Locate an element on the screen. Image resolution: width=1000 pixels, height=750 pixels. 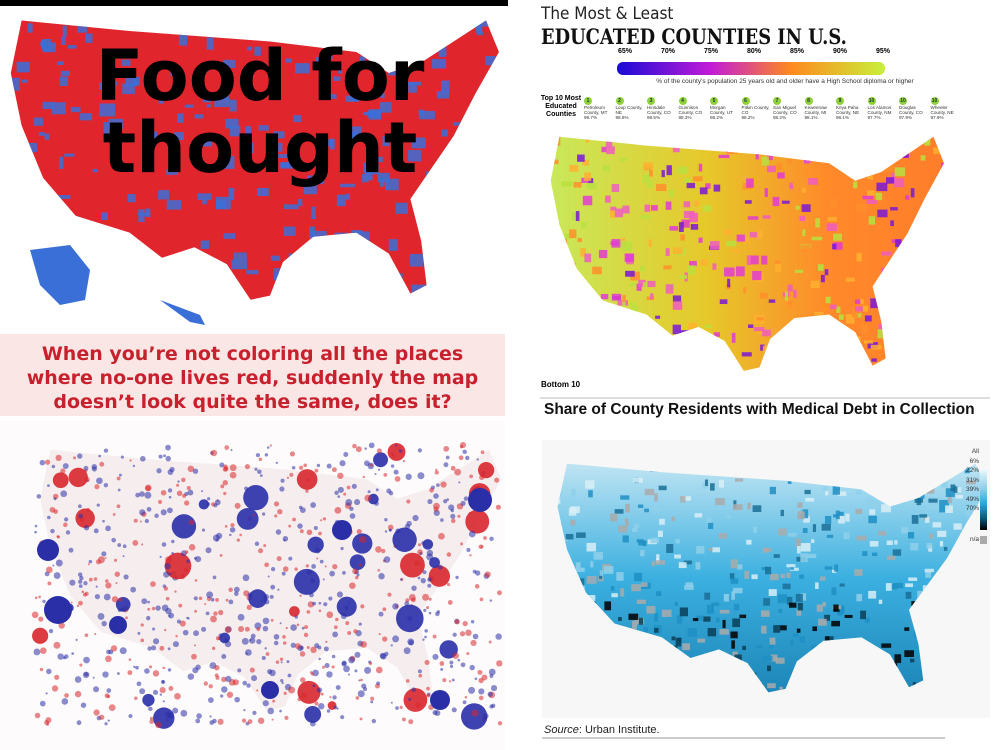
county-value: 98.1% is located at coordinates (843, 118).